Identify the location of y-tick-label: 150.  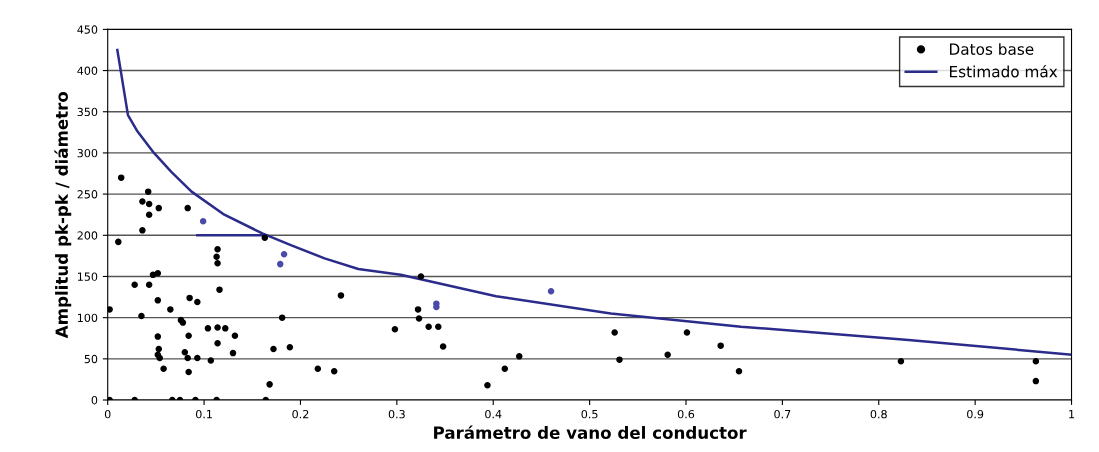
(87, 276).